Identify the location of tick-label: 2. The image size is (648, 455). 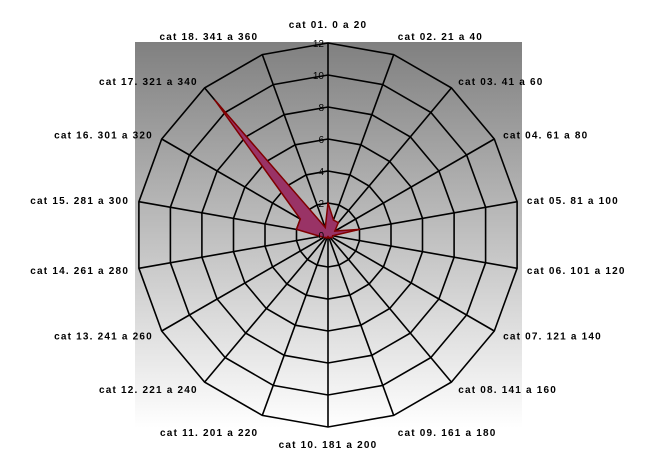
(321, 204).